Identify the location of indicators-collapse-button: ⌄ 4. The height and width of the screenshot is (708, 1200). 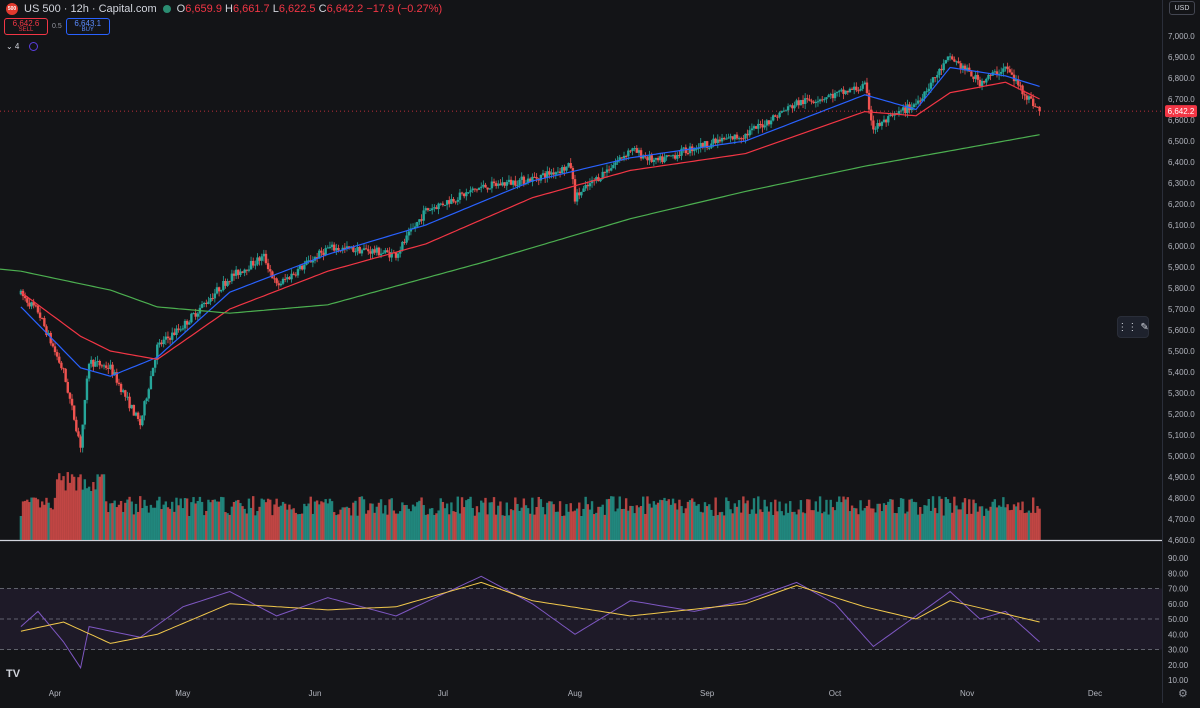
(13, 46).